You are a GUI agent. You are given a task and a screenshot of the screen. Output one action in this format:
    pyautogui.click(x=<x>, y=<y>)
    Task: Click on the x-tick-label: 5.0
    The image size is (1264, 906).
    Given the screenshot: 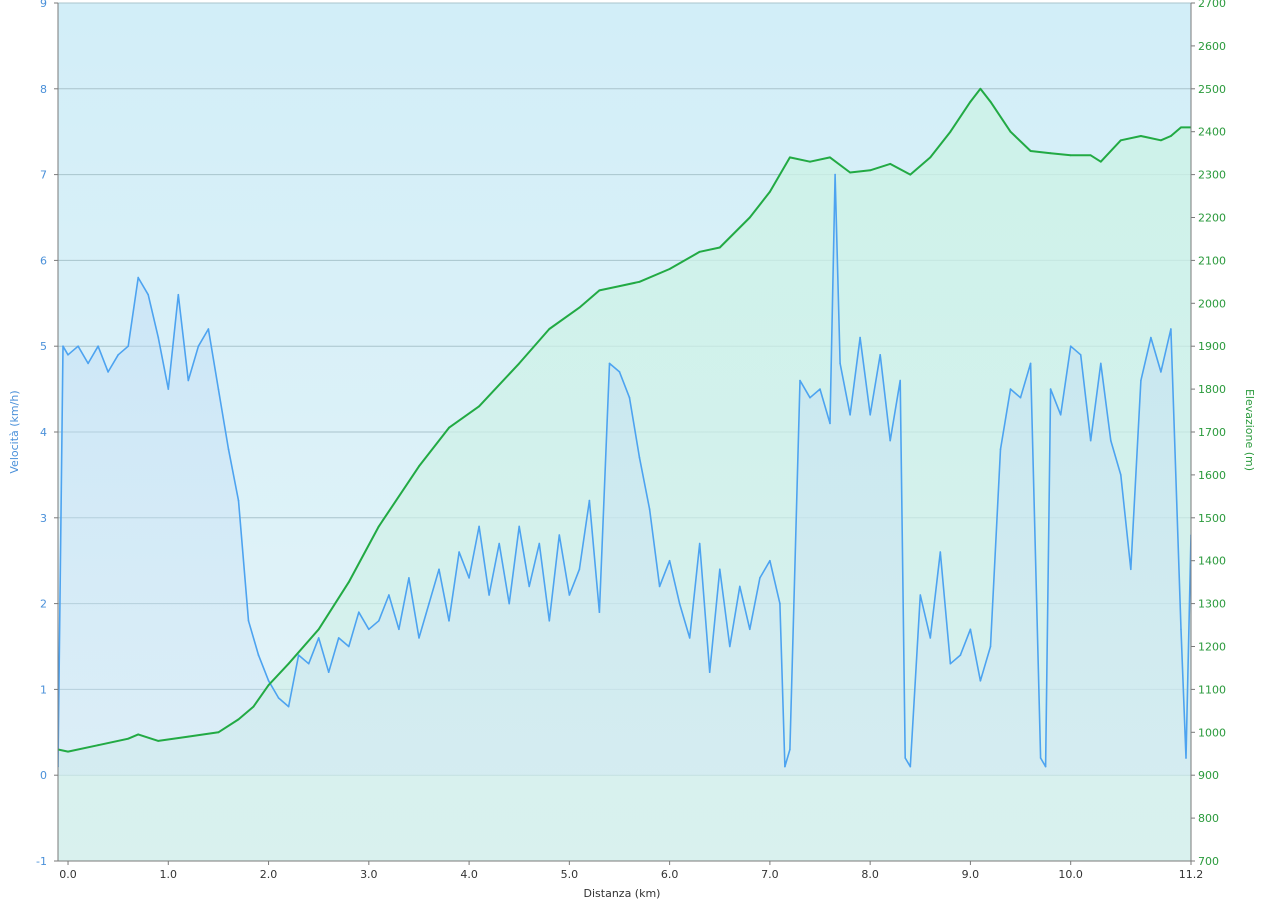 What is the action you would take?
    pyautogui.click(x=570, y=874)
    